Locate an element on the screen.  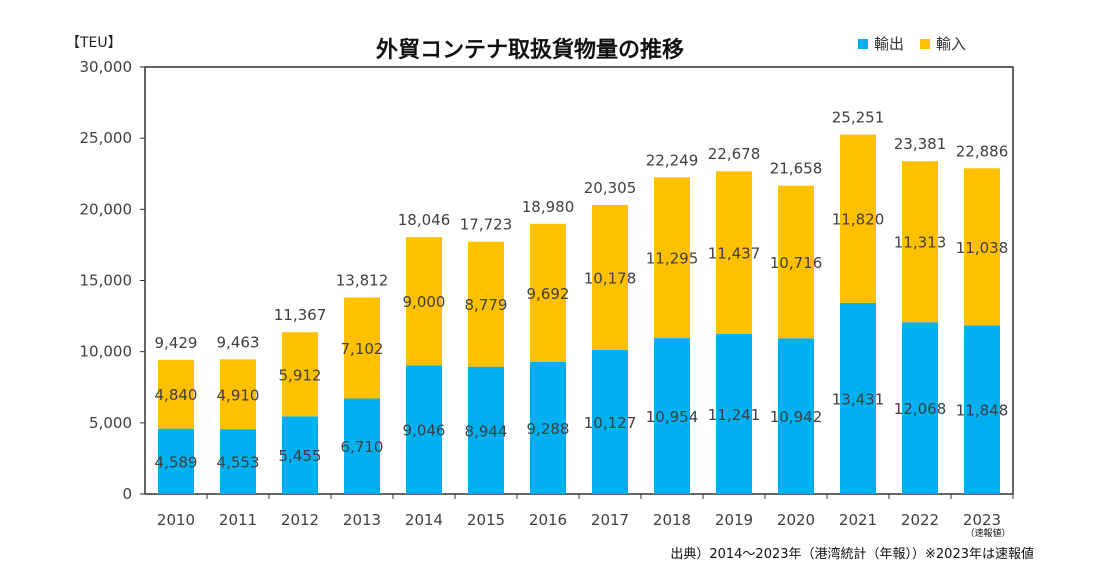
legend-label-import: 輸入 is located at coordinates (951, 44).